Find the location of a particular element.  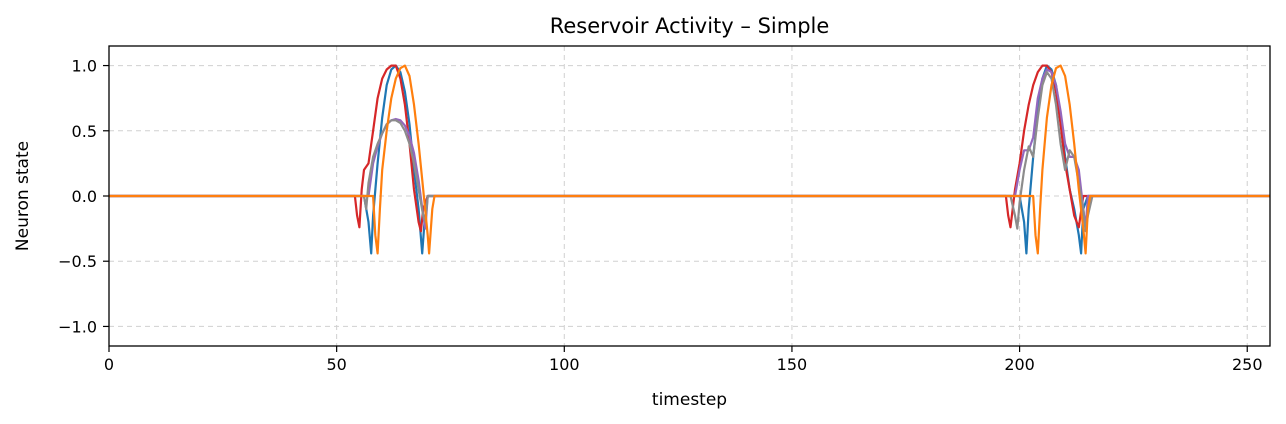

y-tick-label: −1.0 is located at coordinates (77, 326).